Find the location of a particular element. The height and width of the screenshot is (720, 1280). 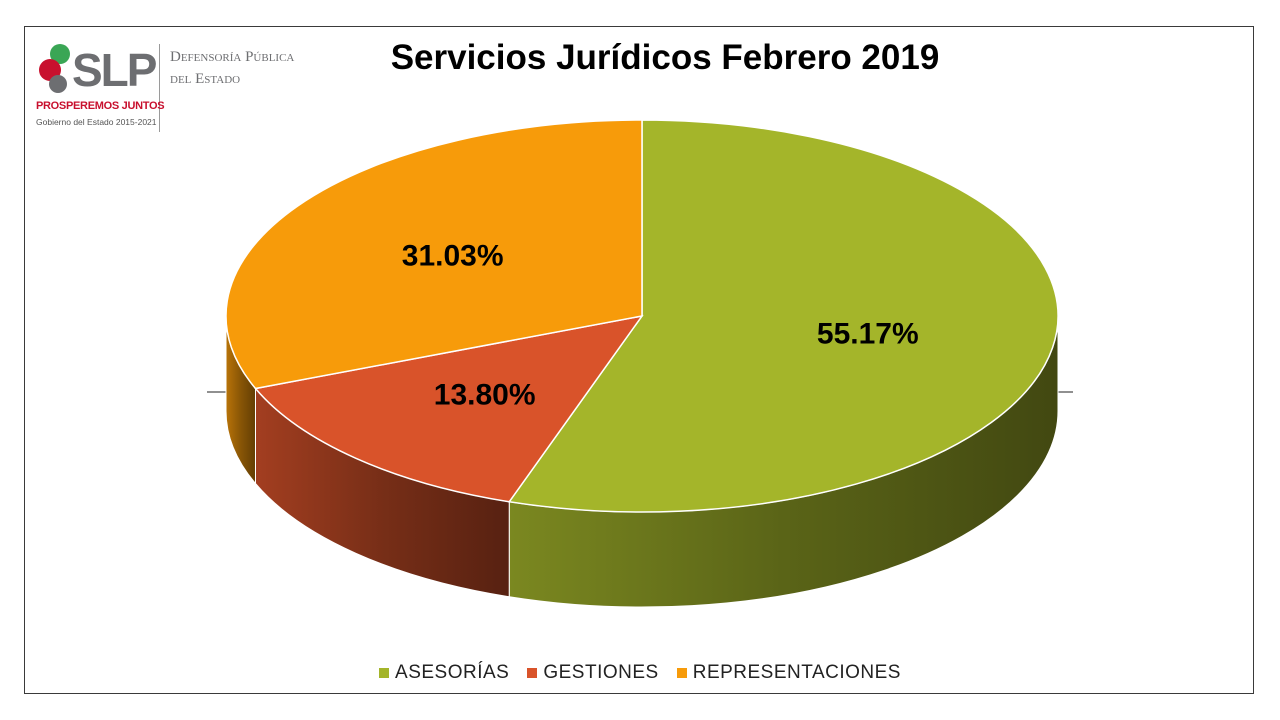

pie-slice-gestiones is located at coordinates (449, 408).